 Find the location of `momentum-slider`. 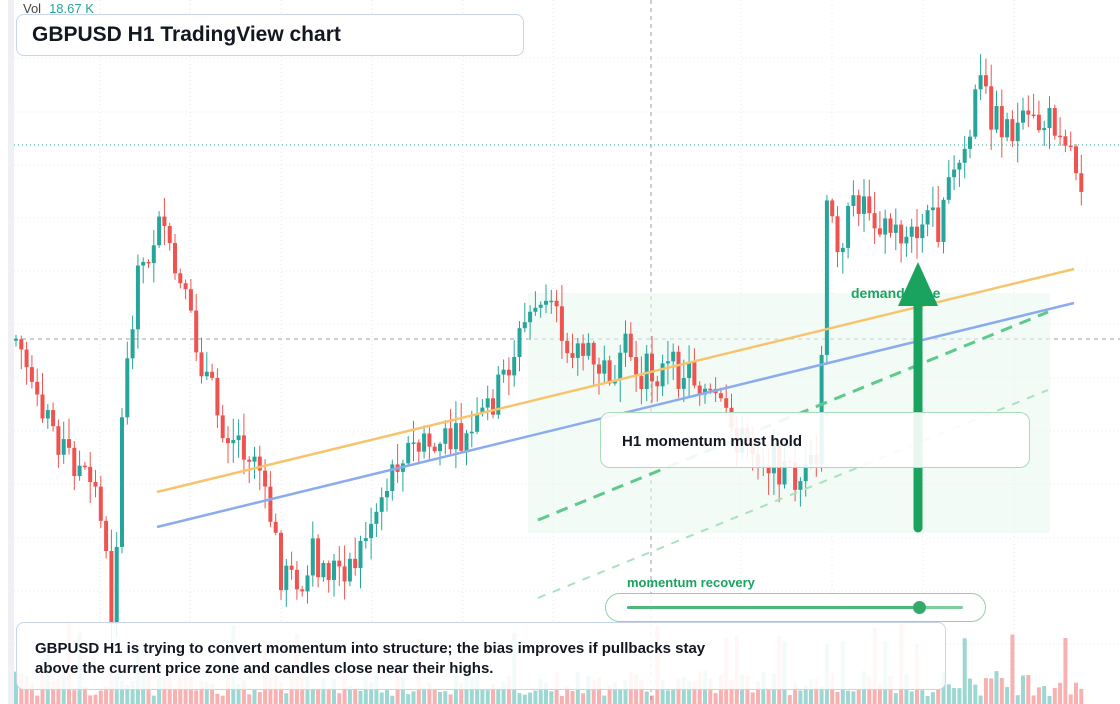

momentum-slider is located at coordinates (795, 607).